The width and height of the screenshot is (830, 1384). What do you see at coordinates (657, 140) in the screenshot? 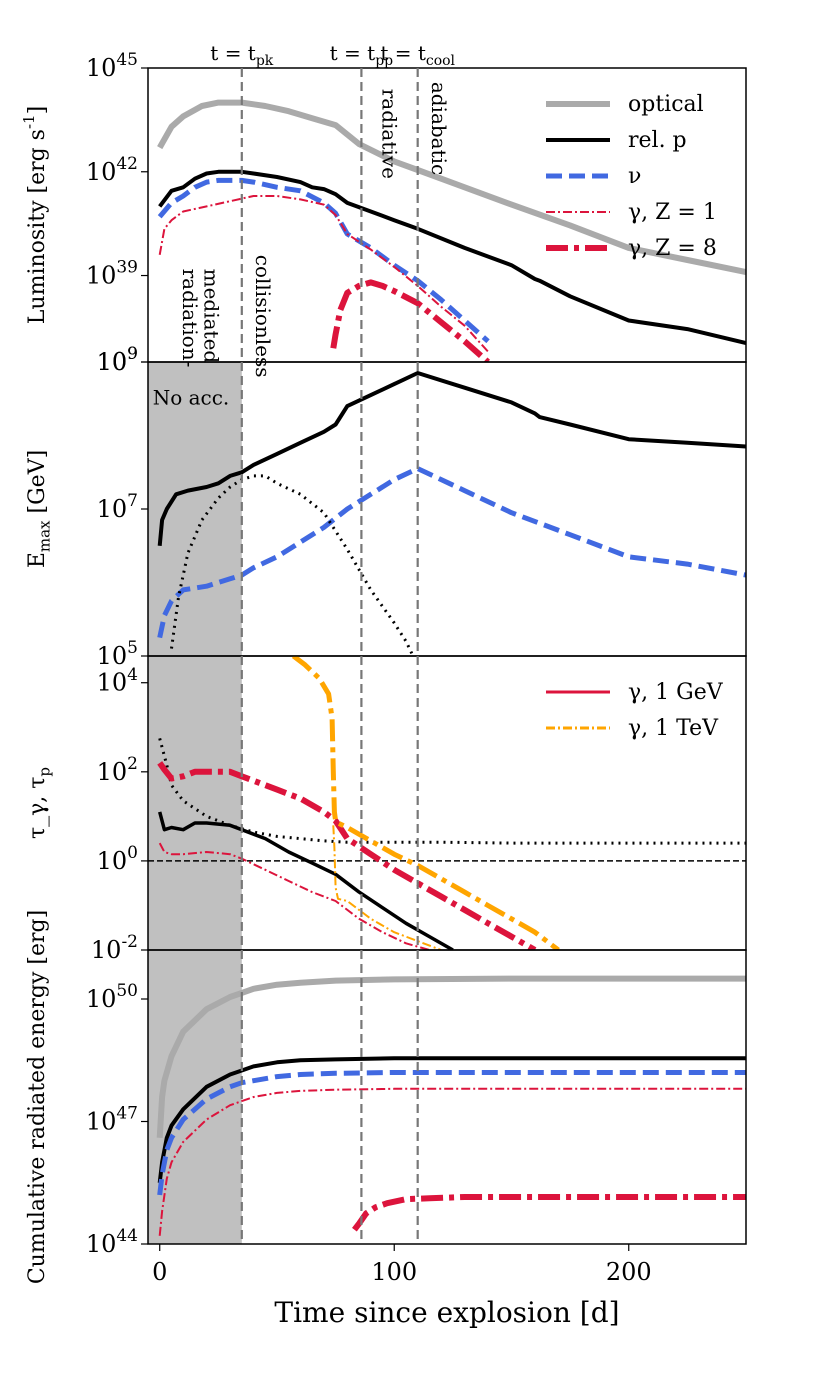
I see `legend-label-rel-p: rel. p` at bounding box center [657, 140].